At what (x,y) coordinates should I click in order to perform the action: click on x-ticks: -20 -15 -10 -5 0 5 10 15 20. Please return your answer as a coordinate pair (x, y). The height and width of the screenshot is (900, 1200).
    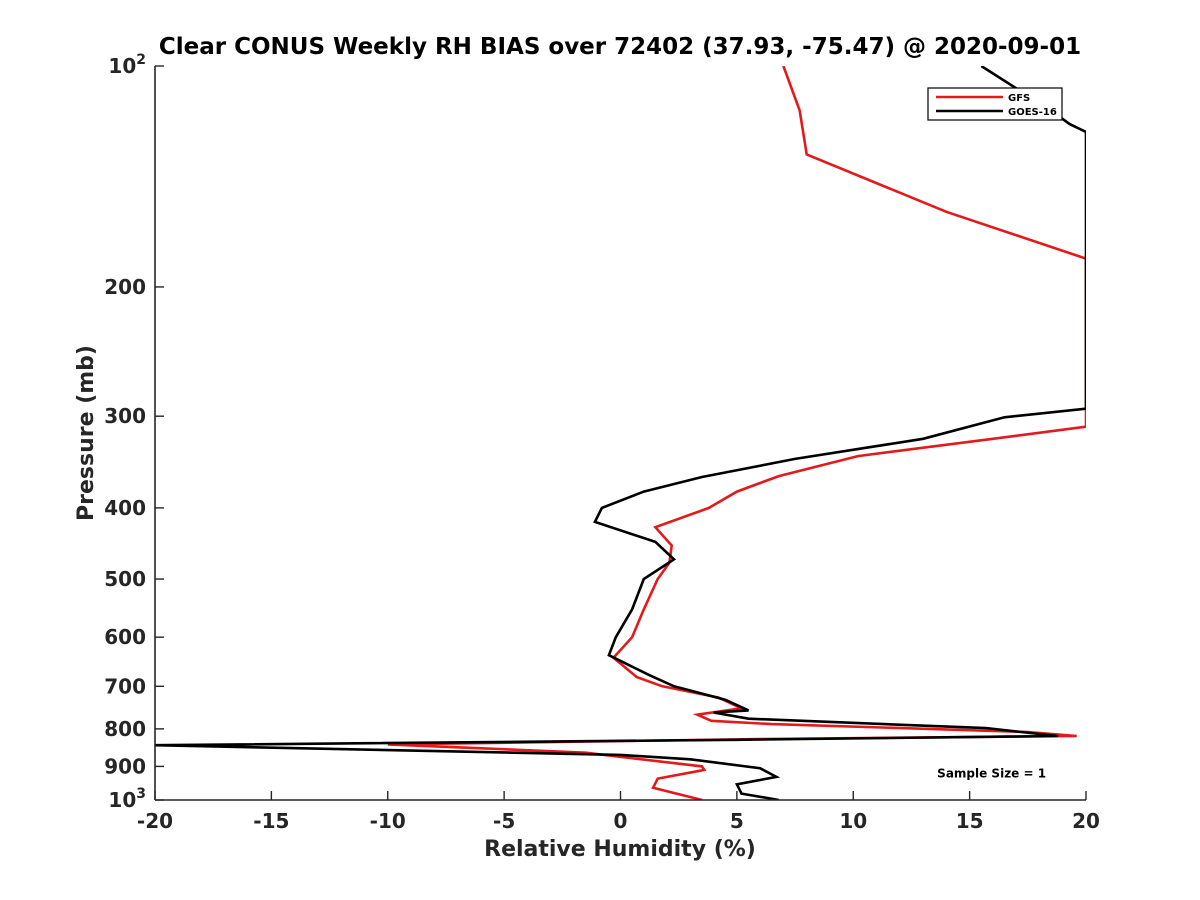
    Looking at the image, I should click on (618, 812).